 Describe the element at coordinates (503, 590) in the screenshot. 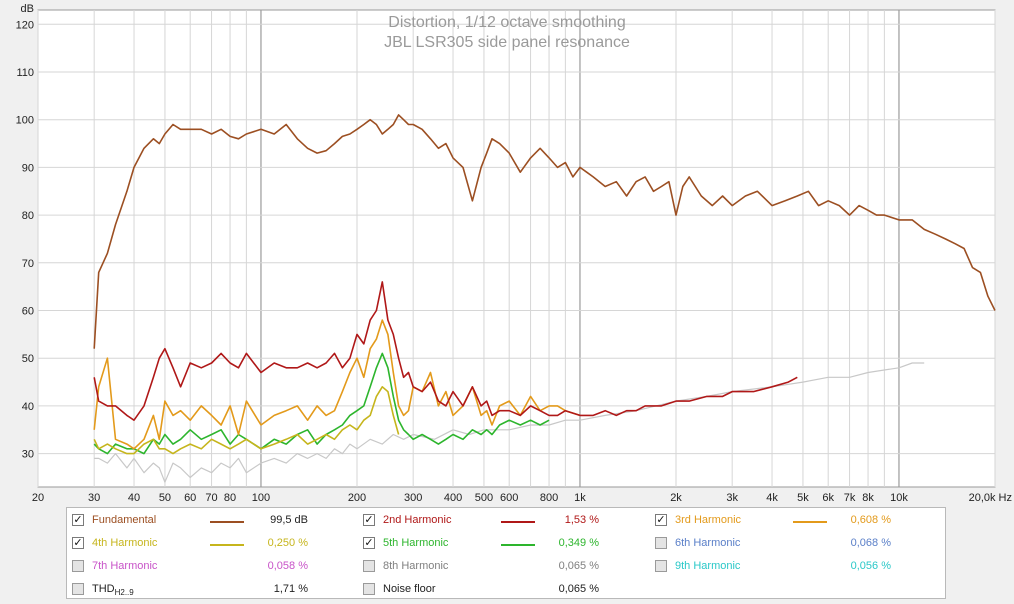

I see `legend-item-noise-floor: Noise floor 0,065 %` at that location.